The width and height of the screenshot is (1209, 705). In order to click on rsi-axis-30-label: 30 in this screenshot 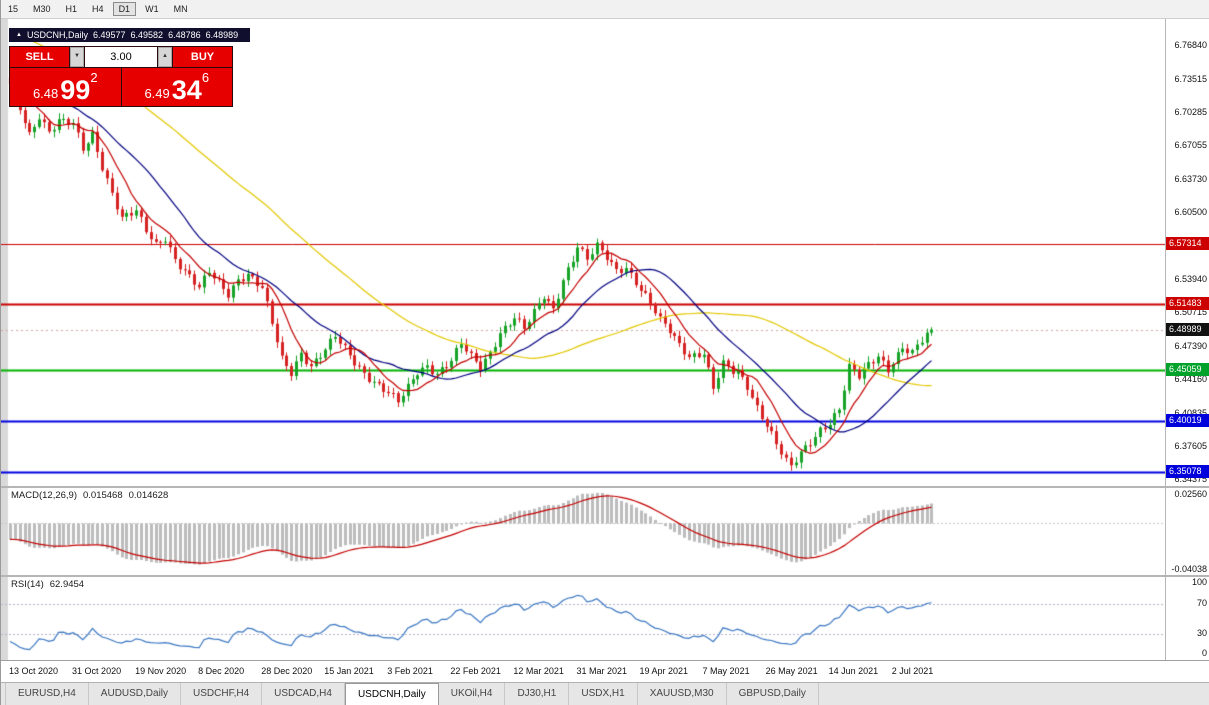, I will do `click(1201, 633)`.